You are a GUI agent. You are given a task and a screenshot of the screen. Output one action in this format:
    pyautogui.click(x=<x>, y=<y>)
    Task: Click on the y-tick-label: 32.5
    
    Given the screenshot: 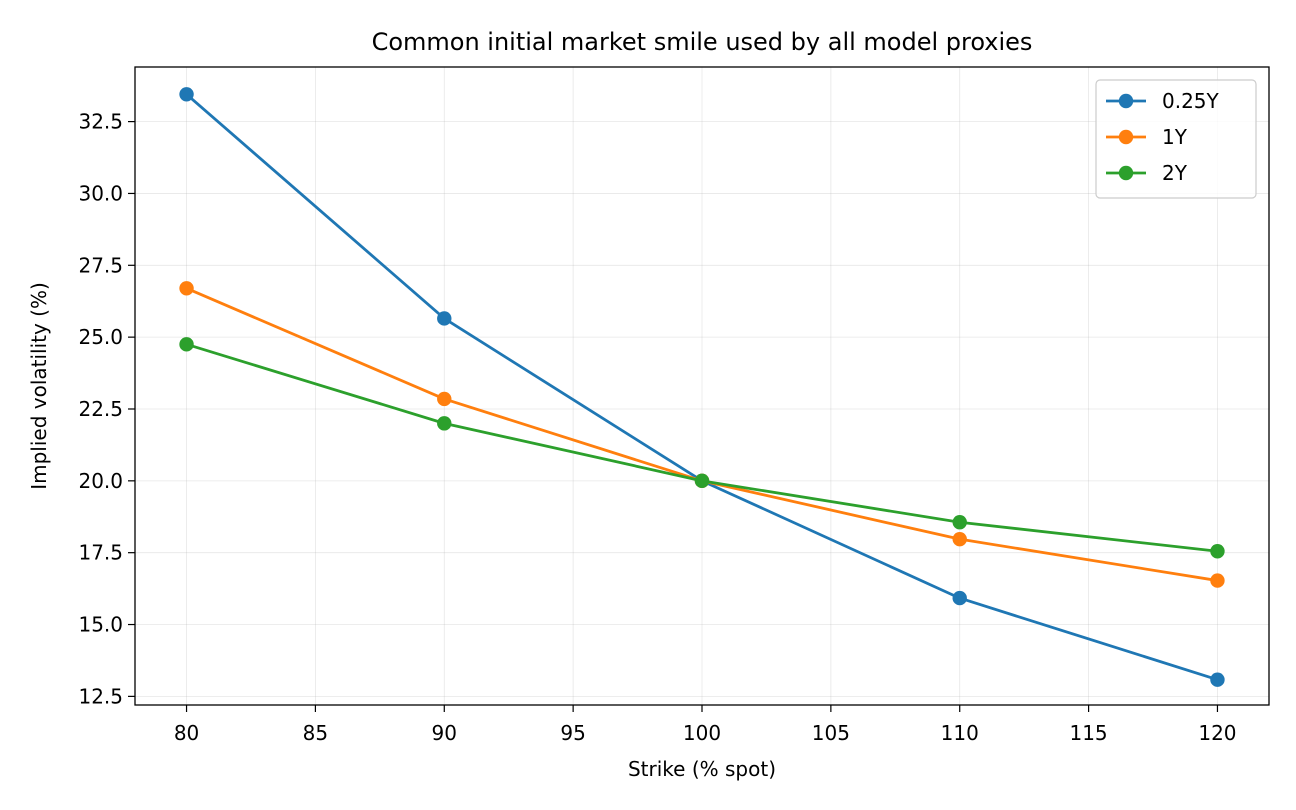 What is the action you would take?
    pyautogui.click(x=100, y=122)
    